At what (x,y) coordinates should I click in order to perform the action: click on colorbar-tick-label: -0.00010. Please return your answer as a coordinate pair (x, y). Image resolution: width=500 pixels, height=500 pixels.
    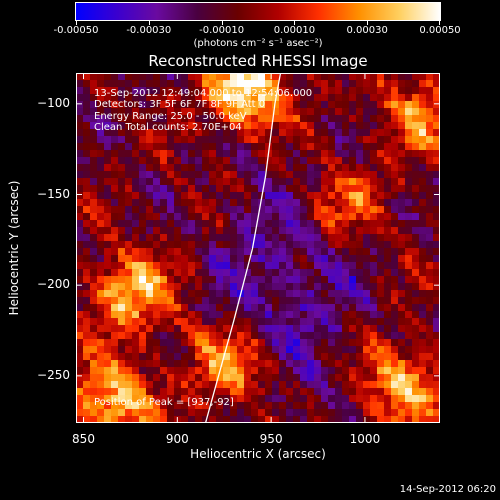
    Looking at the image, I should click on (222, 30).